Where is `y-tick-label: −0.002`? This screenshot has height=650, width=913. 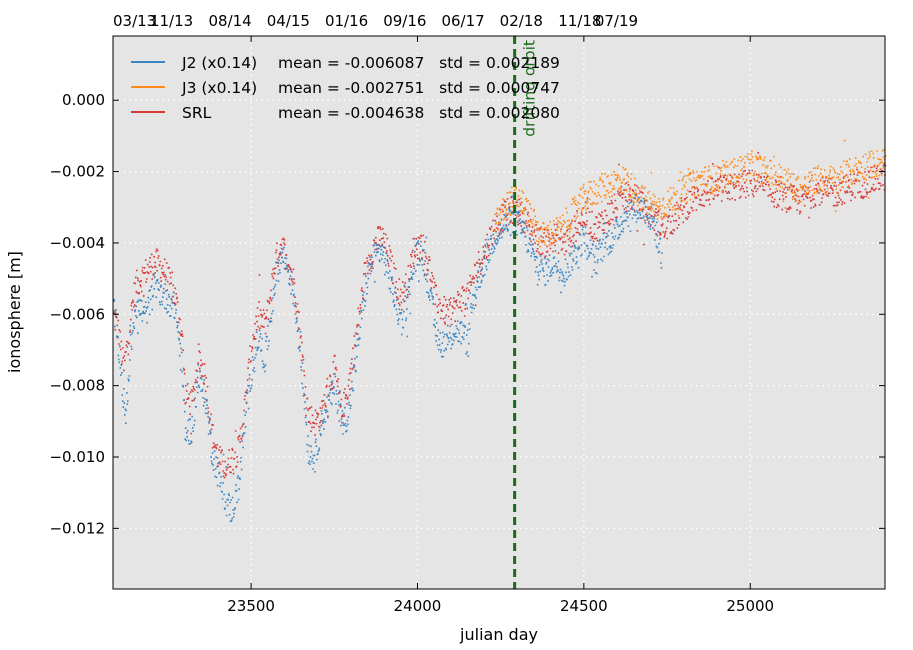 y-tick-label: −0.002 is located at coordinates (77, 172).